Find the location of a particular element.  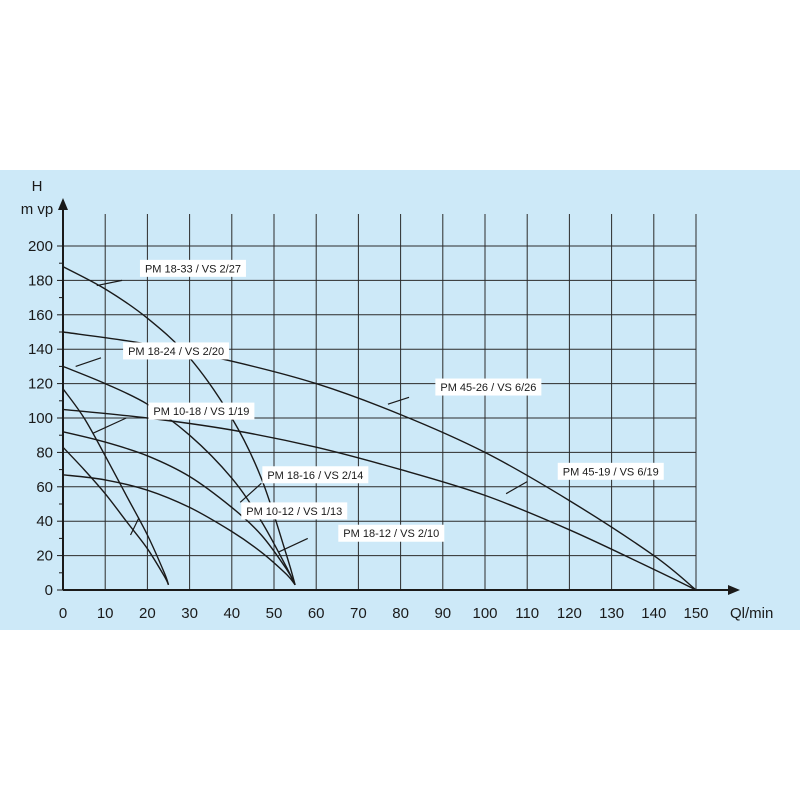

x-tick-label-40: 40 is located at coordinates (231, 613).